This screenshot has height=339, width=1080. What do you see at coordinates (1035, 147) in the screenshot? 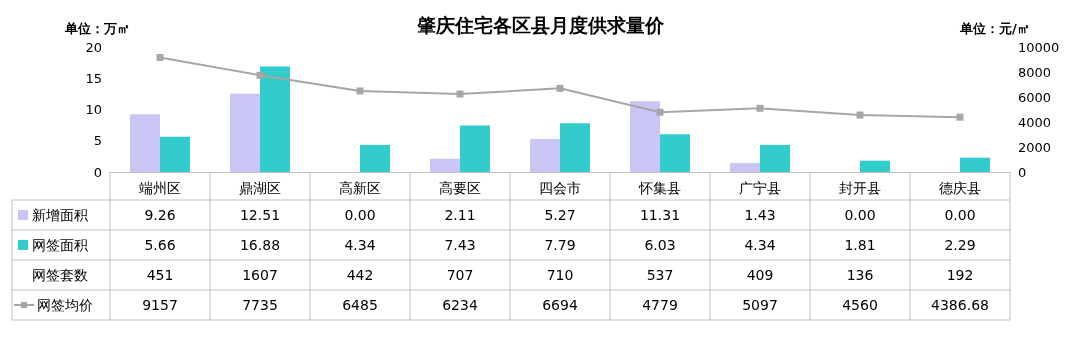
I see `y2-tick-label: 2000` at bounding box center [1035, 147].